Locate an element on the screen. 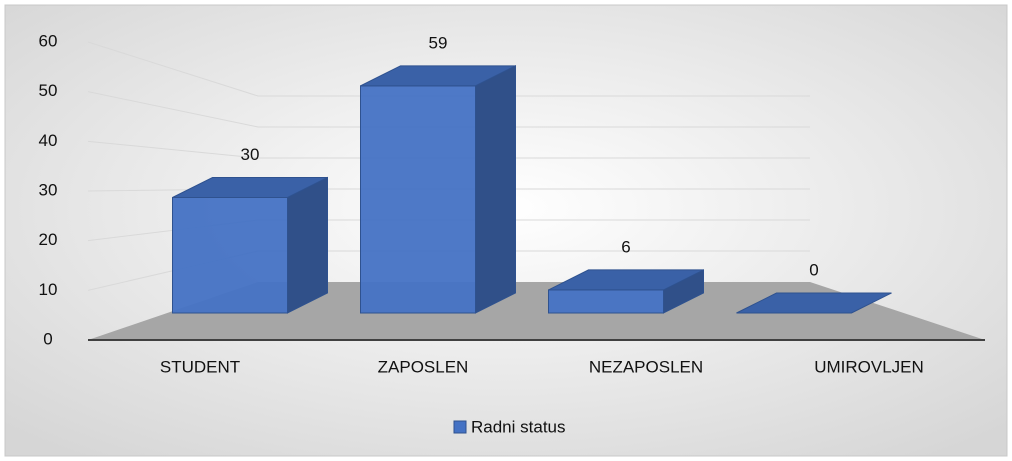  data-label: 30 is located at coordinates (250, 154).